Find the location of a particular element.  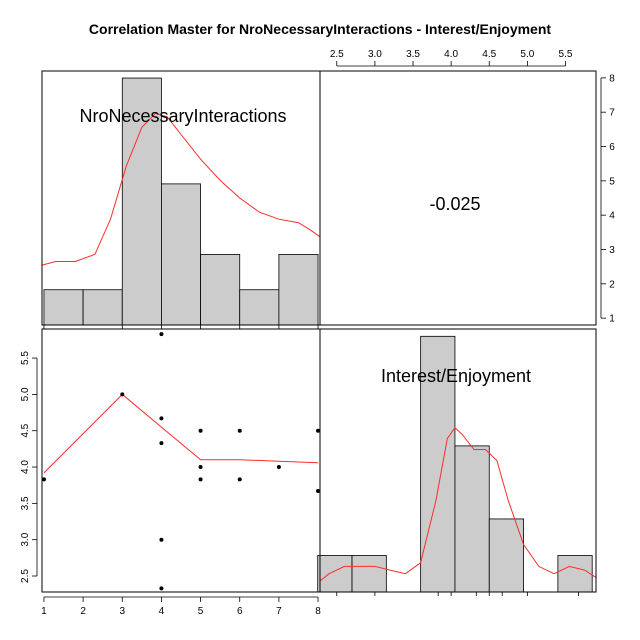

left-axis-tick-label: 4.0 is located at coordinates (25, 467).